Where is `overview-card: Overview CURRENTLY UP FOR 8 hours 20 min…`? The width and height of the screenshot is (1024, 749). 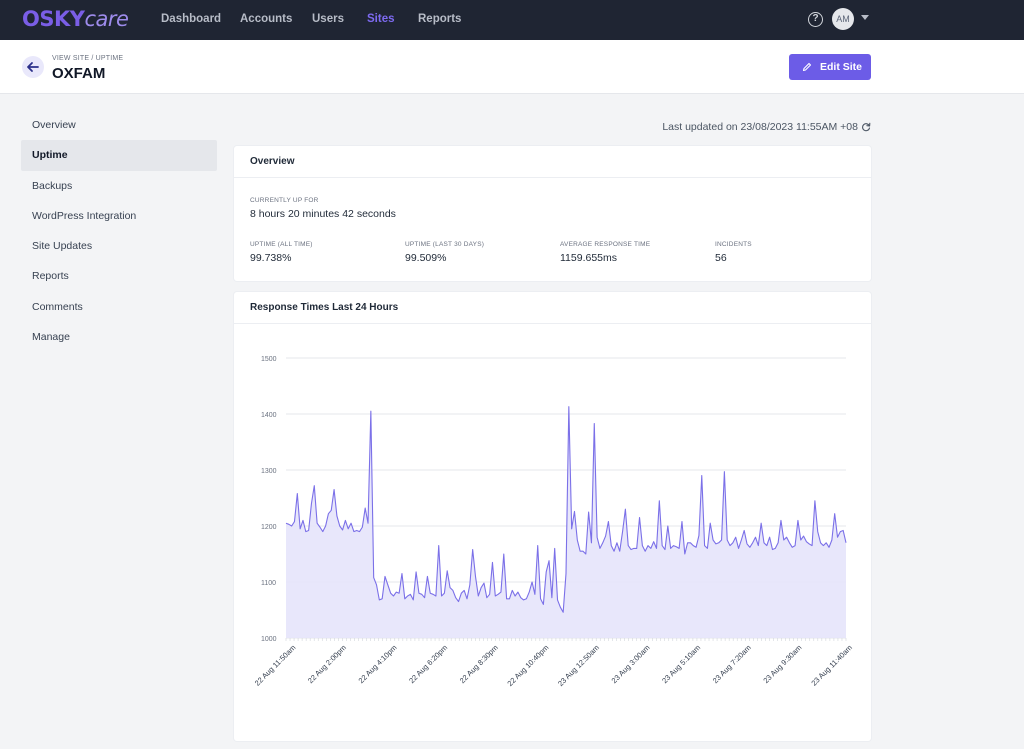
overview-card: Overview CURRENTLY UP FOR 8 hours 20 min… is located at coordinates (552, 213).